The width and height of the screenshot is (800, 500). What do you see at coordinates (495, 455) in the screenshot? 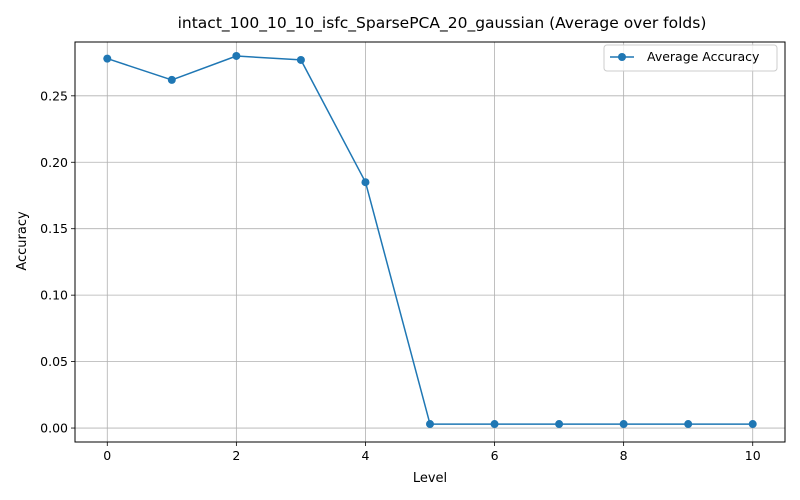
I see `x-tick-label: 6` at bounding box center [495, 455].